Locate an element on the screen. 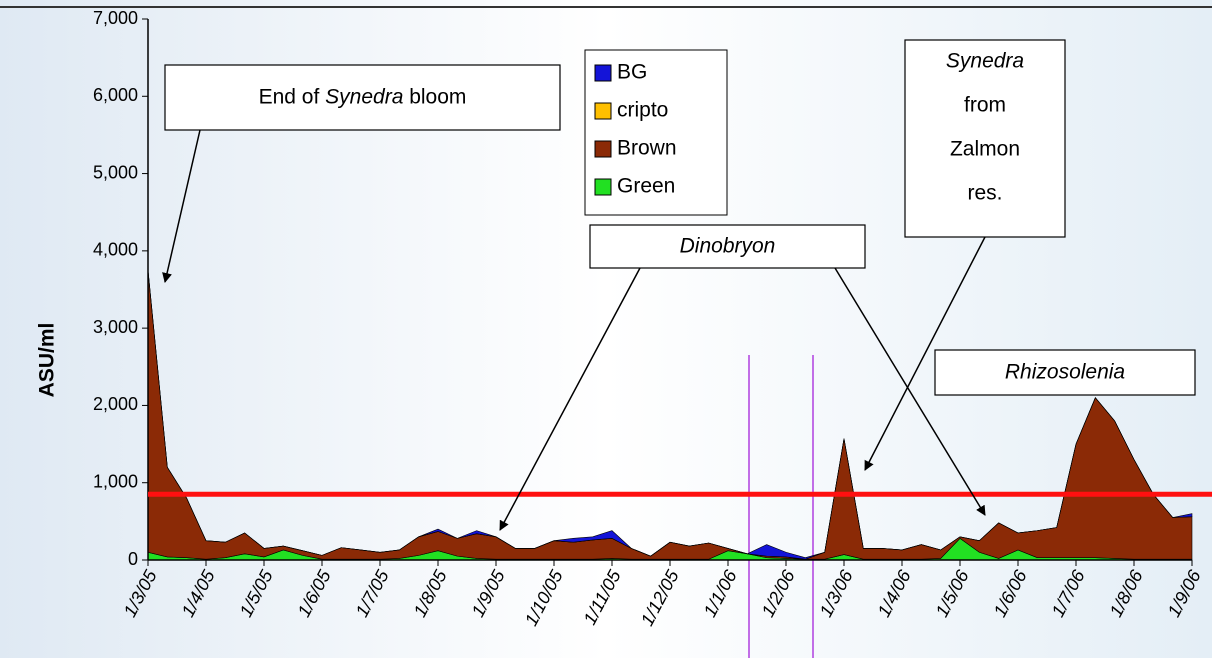  annotation-part: Synedra is located at coordinates (364, 96).